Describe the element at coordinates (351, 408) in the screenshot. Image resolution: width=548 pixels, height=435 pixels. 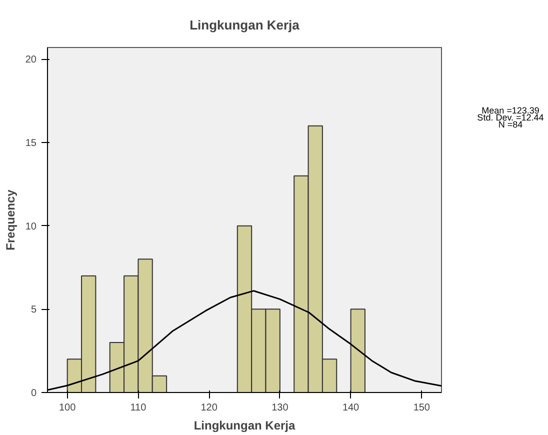
I see `x-tick-label: 140` at that location.